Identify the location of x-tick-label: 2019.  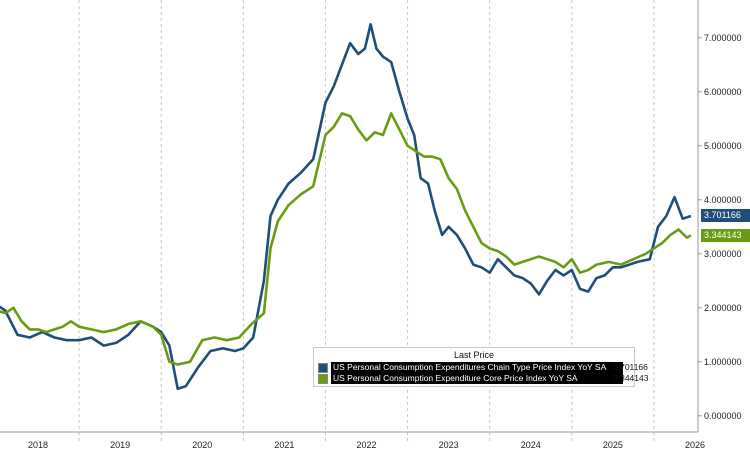
(120, 445).